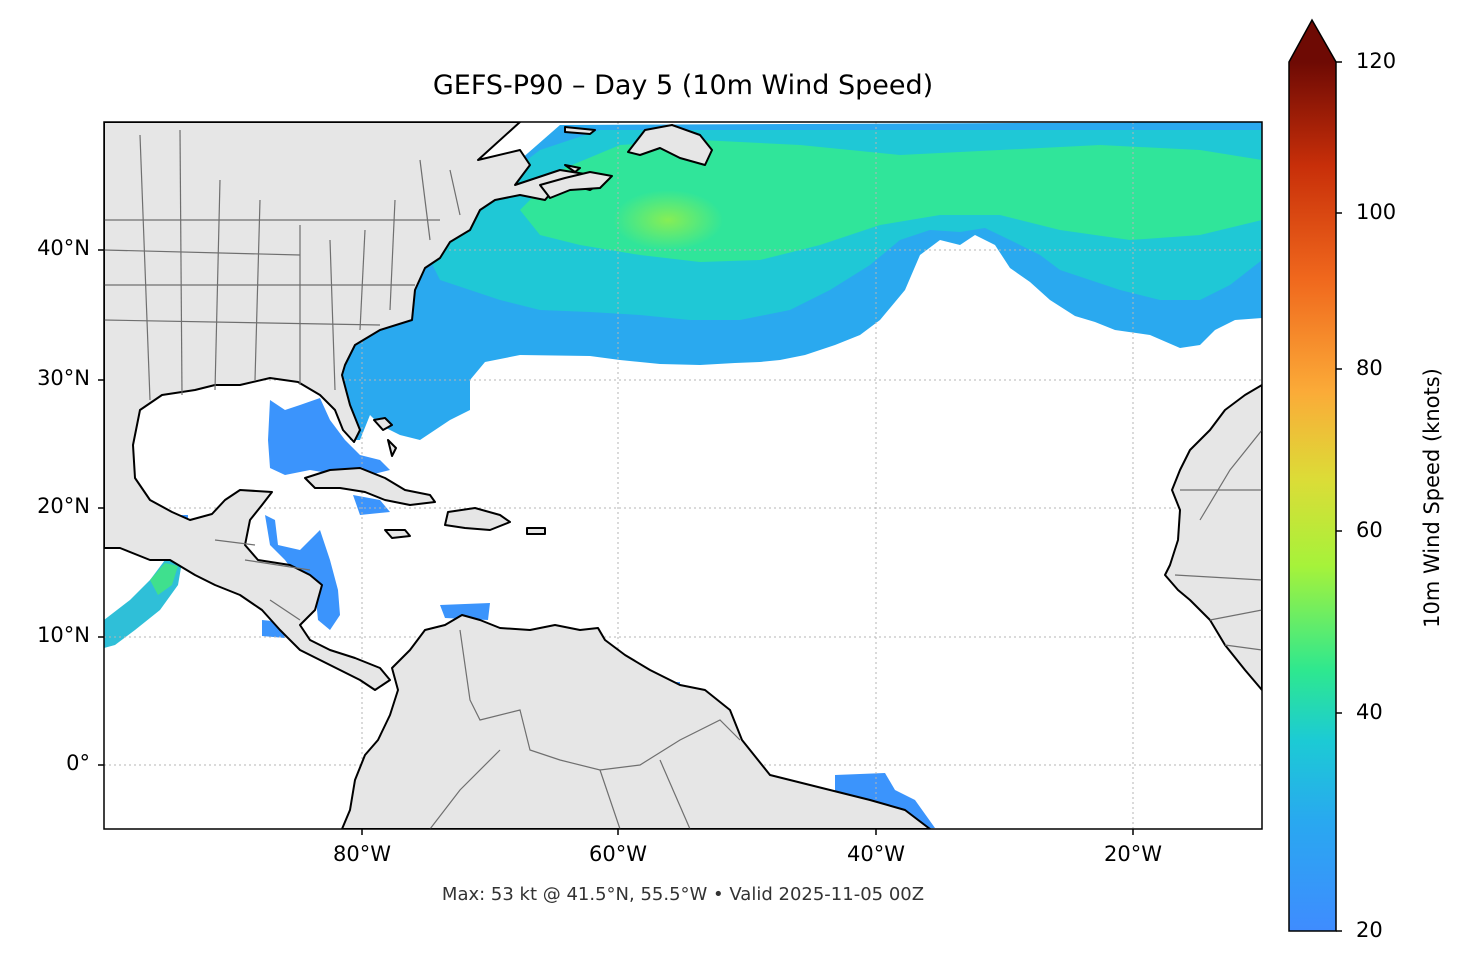  What do you see at coordinates (683, 85) in the screenshot?
I see `chart-title: GEFS-P90 – Day 5 (10m Wind Speed)` at bounding box center [683, 85].